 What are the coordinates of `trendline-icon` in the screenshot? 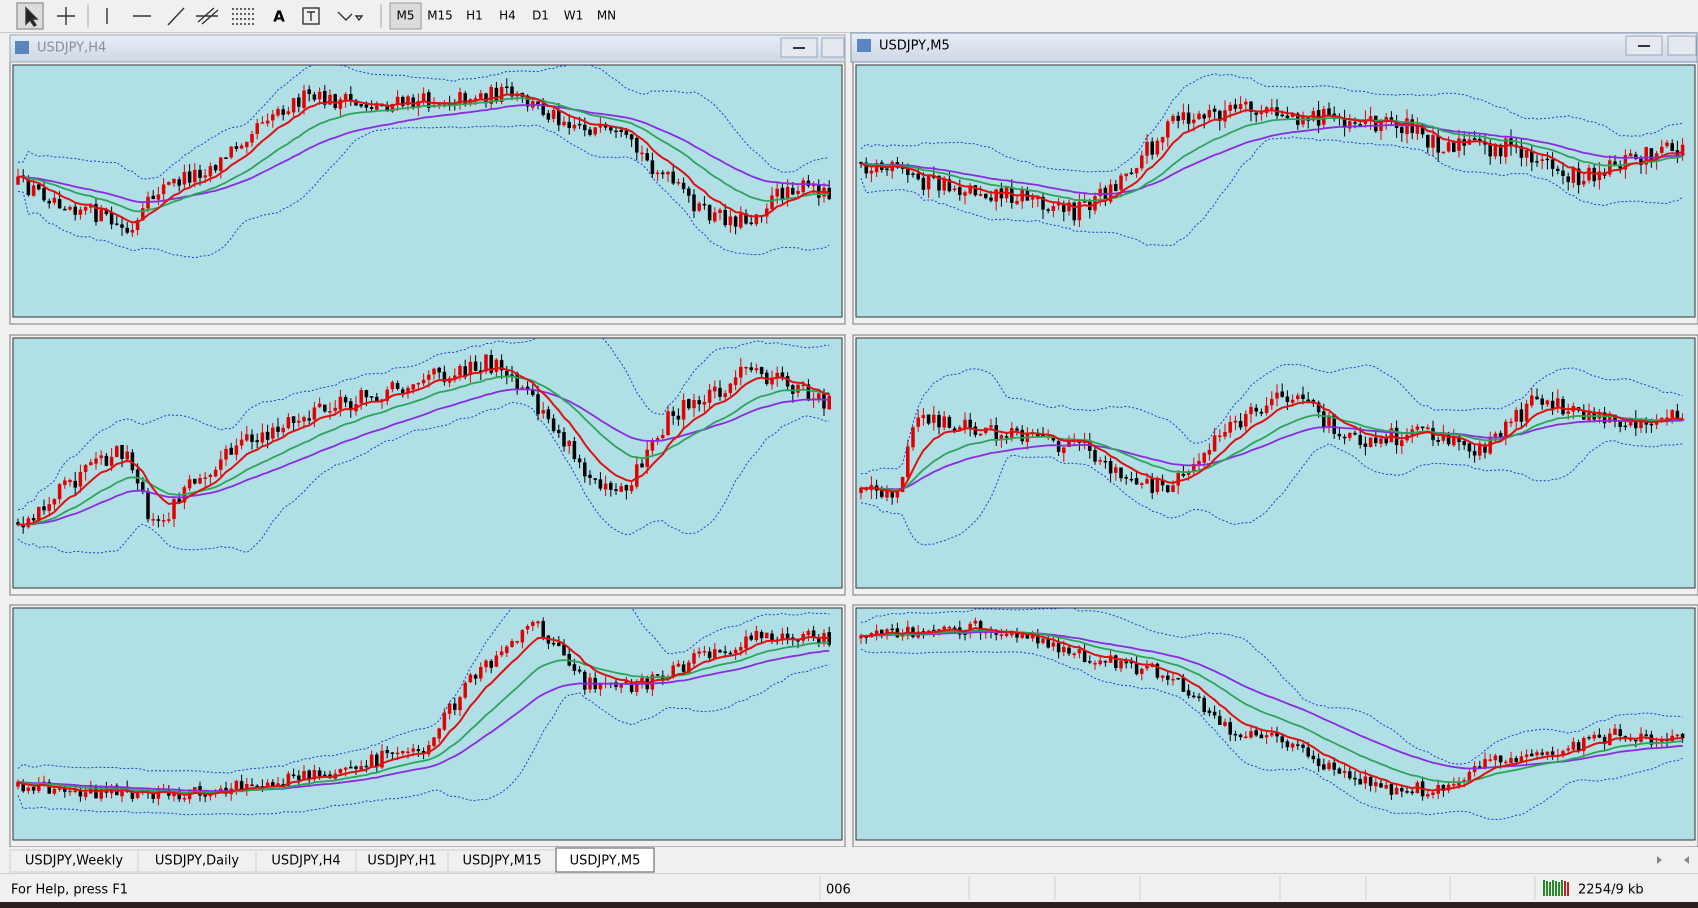 It's located at (176, 16).